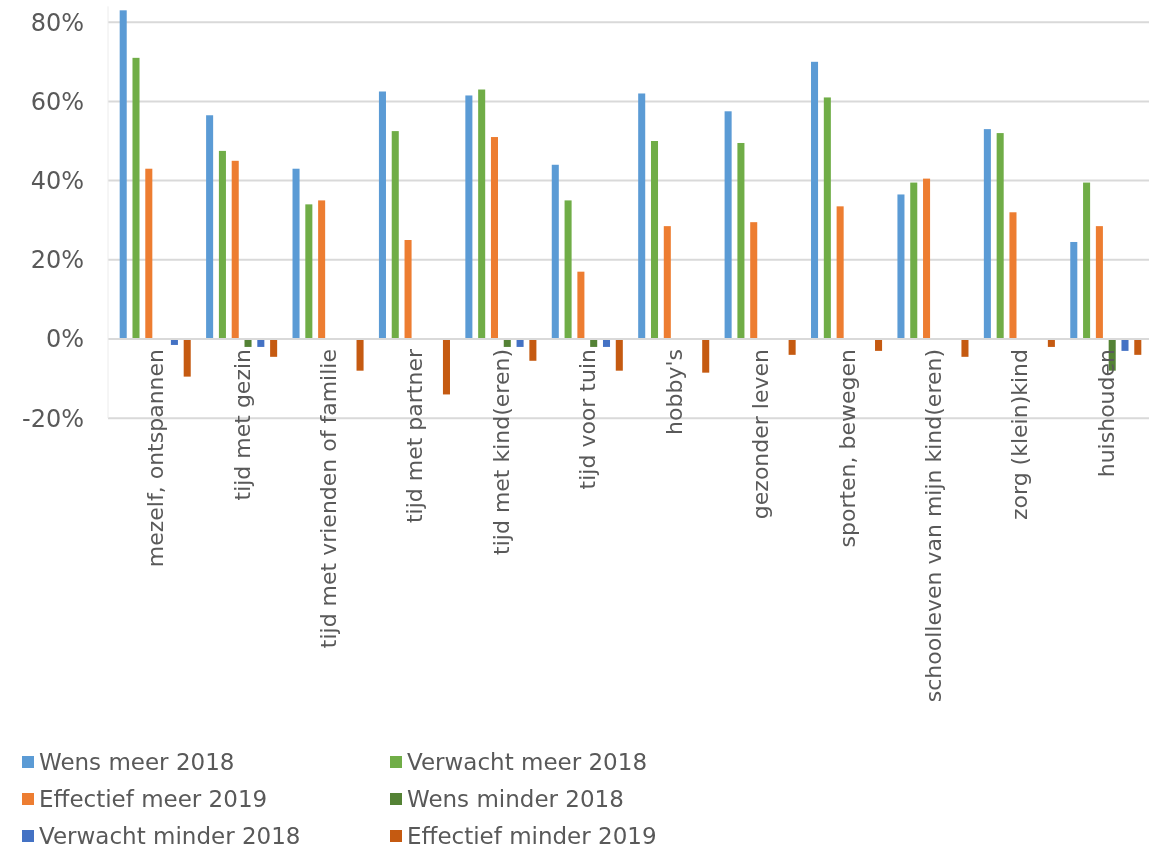 The height and width of the screenshot is (853, 1149). Describe the element at coordinates (153, 799) in the screenshot. I see `legend-label: Effectief meer 2019` at that location.